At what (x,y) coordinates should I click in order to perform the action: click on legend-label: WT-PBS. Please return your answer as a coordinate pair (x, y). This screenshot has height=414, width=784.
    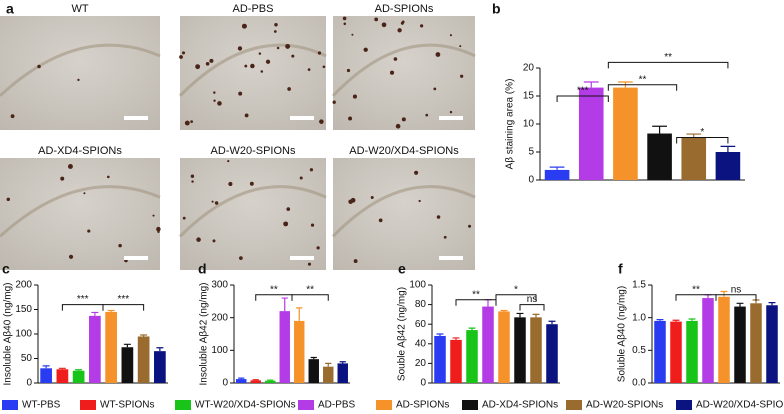
    Looking at the image, I should click on (41, 405).